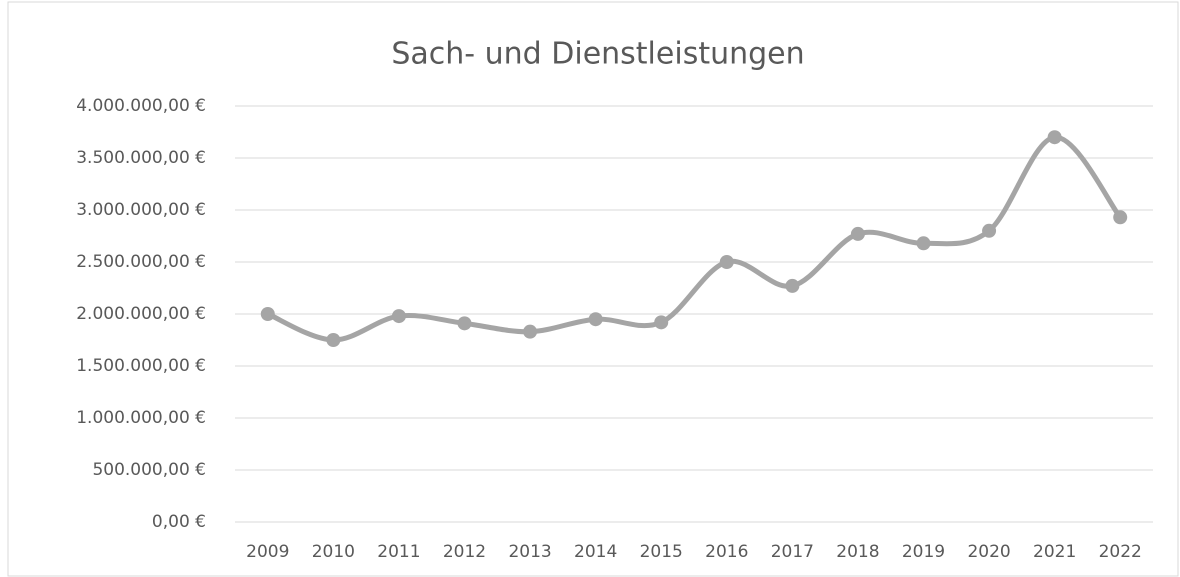  What do you see at coordinates (267, 552) in the screenshot?
I see `x-tick-label: 2009` at bounding box center [267, 552].